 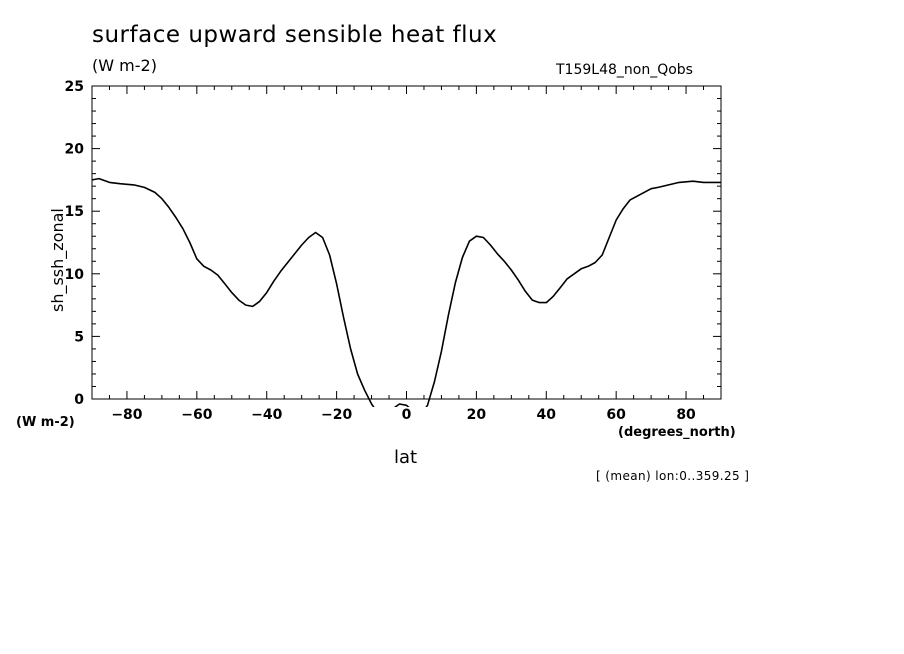 What do you see at coordinates (126, 415) in the screenshot?
I see `x-tick-label: −80` at bounding box center [126, 415].